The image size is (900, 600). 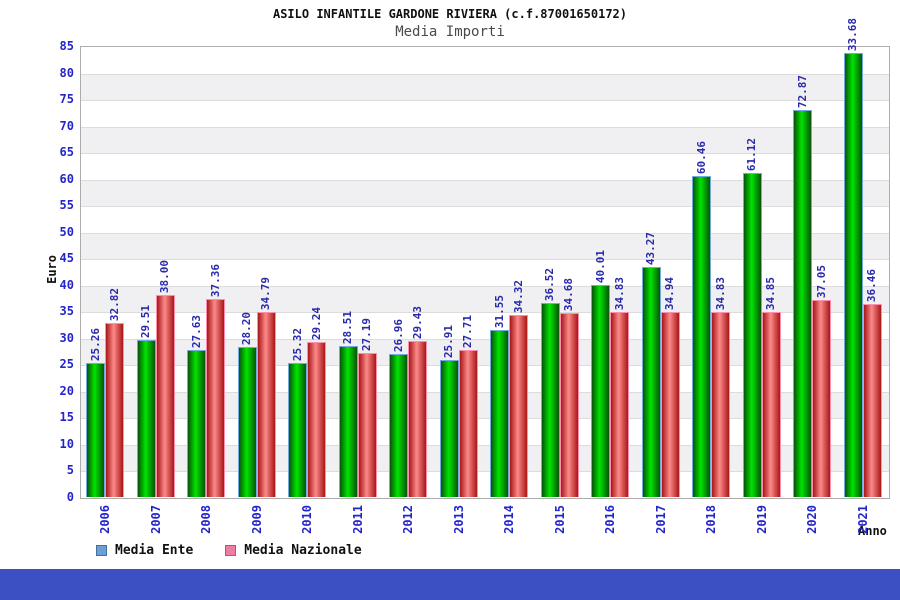 I want to click on bar-media-nazionale-2019, so click(x=771, y=404).